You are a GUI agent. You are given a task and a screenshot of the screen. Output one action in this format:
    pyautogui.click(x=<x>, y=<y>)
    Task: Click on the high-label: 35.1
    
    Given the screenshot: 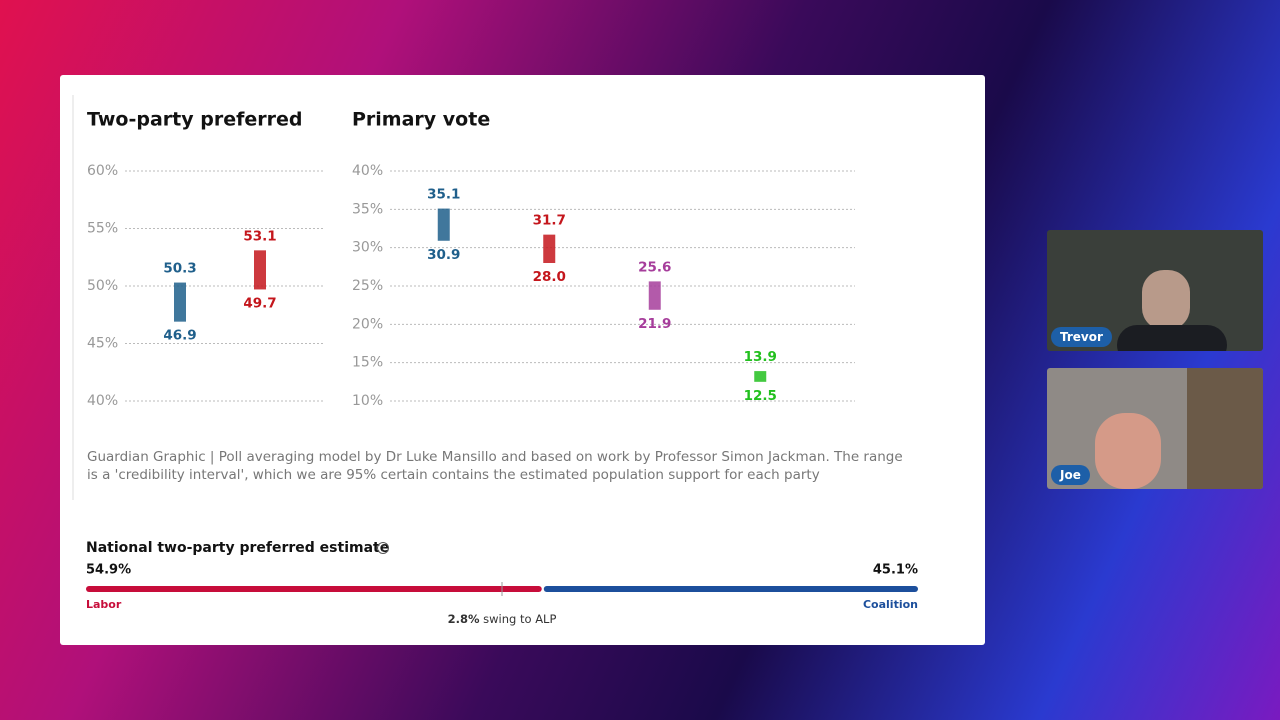 What is the action you would take?
    pyautogui.click(x=443, y=195)
    